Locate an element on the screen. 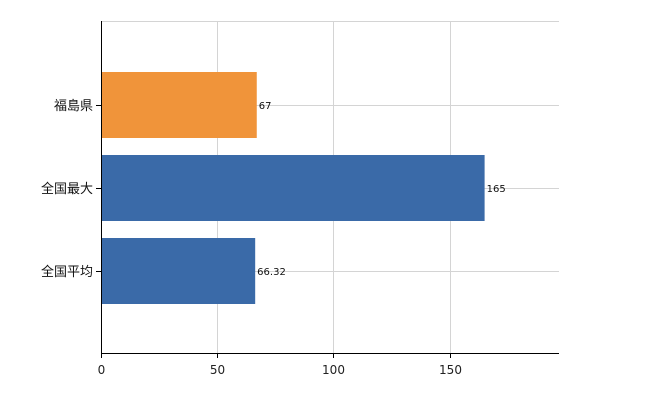  bar-value-label: 67 is located at coordinates (265, 106).